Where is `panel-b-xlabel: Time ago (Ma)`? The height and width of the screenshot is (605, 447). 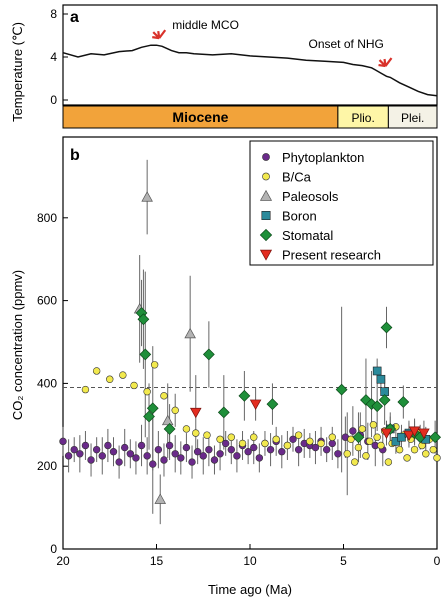
panel-b-xlabel: Time ago (Ma) is located at coordinates (250, 589).